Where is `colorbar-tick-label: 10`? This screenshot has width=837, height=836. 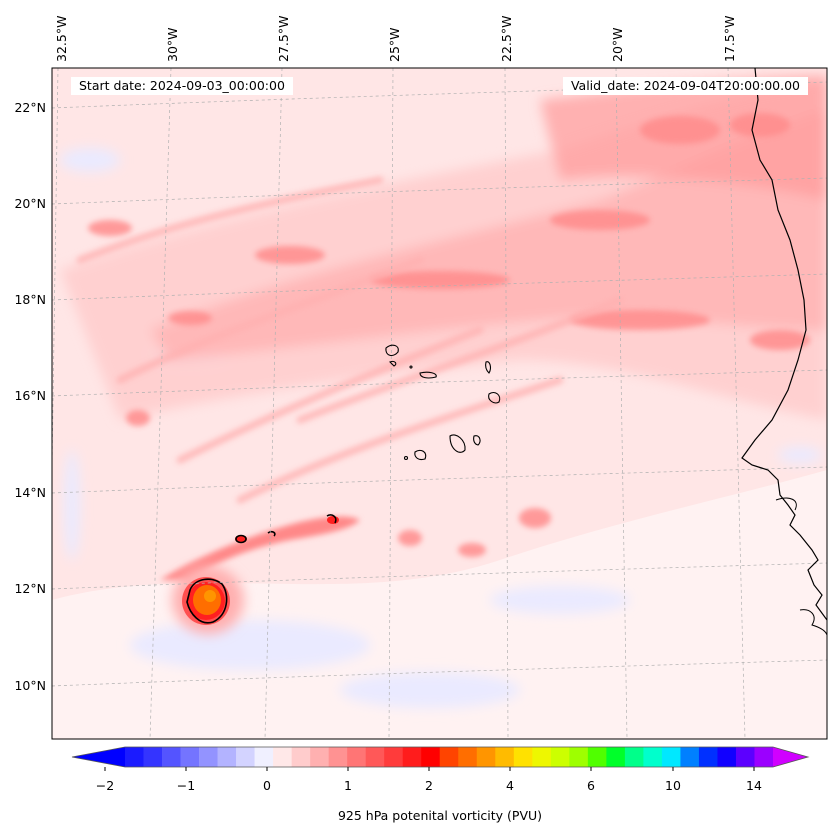
colorbar-tick-label: 10 is located at coordinates (673, 785).